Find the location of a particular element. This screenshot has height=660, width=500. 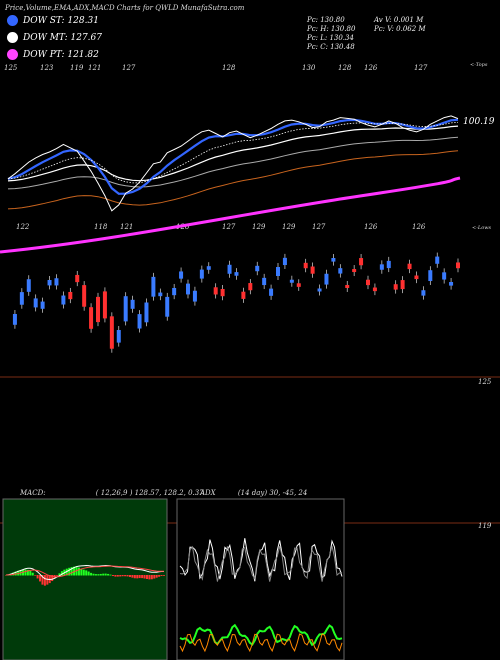

level-label-125: 125 is located at coordinates (485, 382).